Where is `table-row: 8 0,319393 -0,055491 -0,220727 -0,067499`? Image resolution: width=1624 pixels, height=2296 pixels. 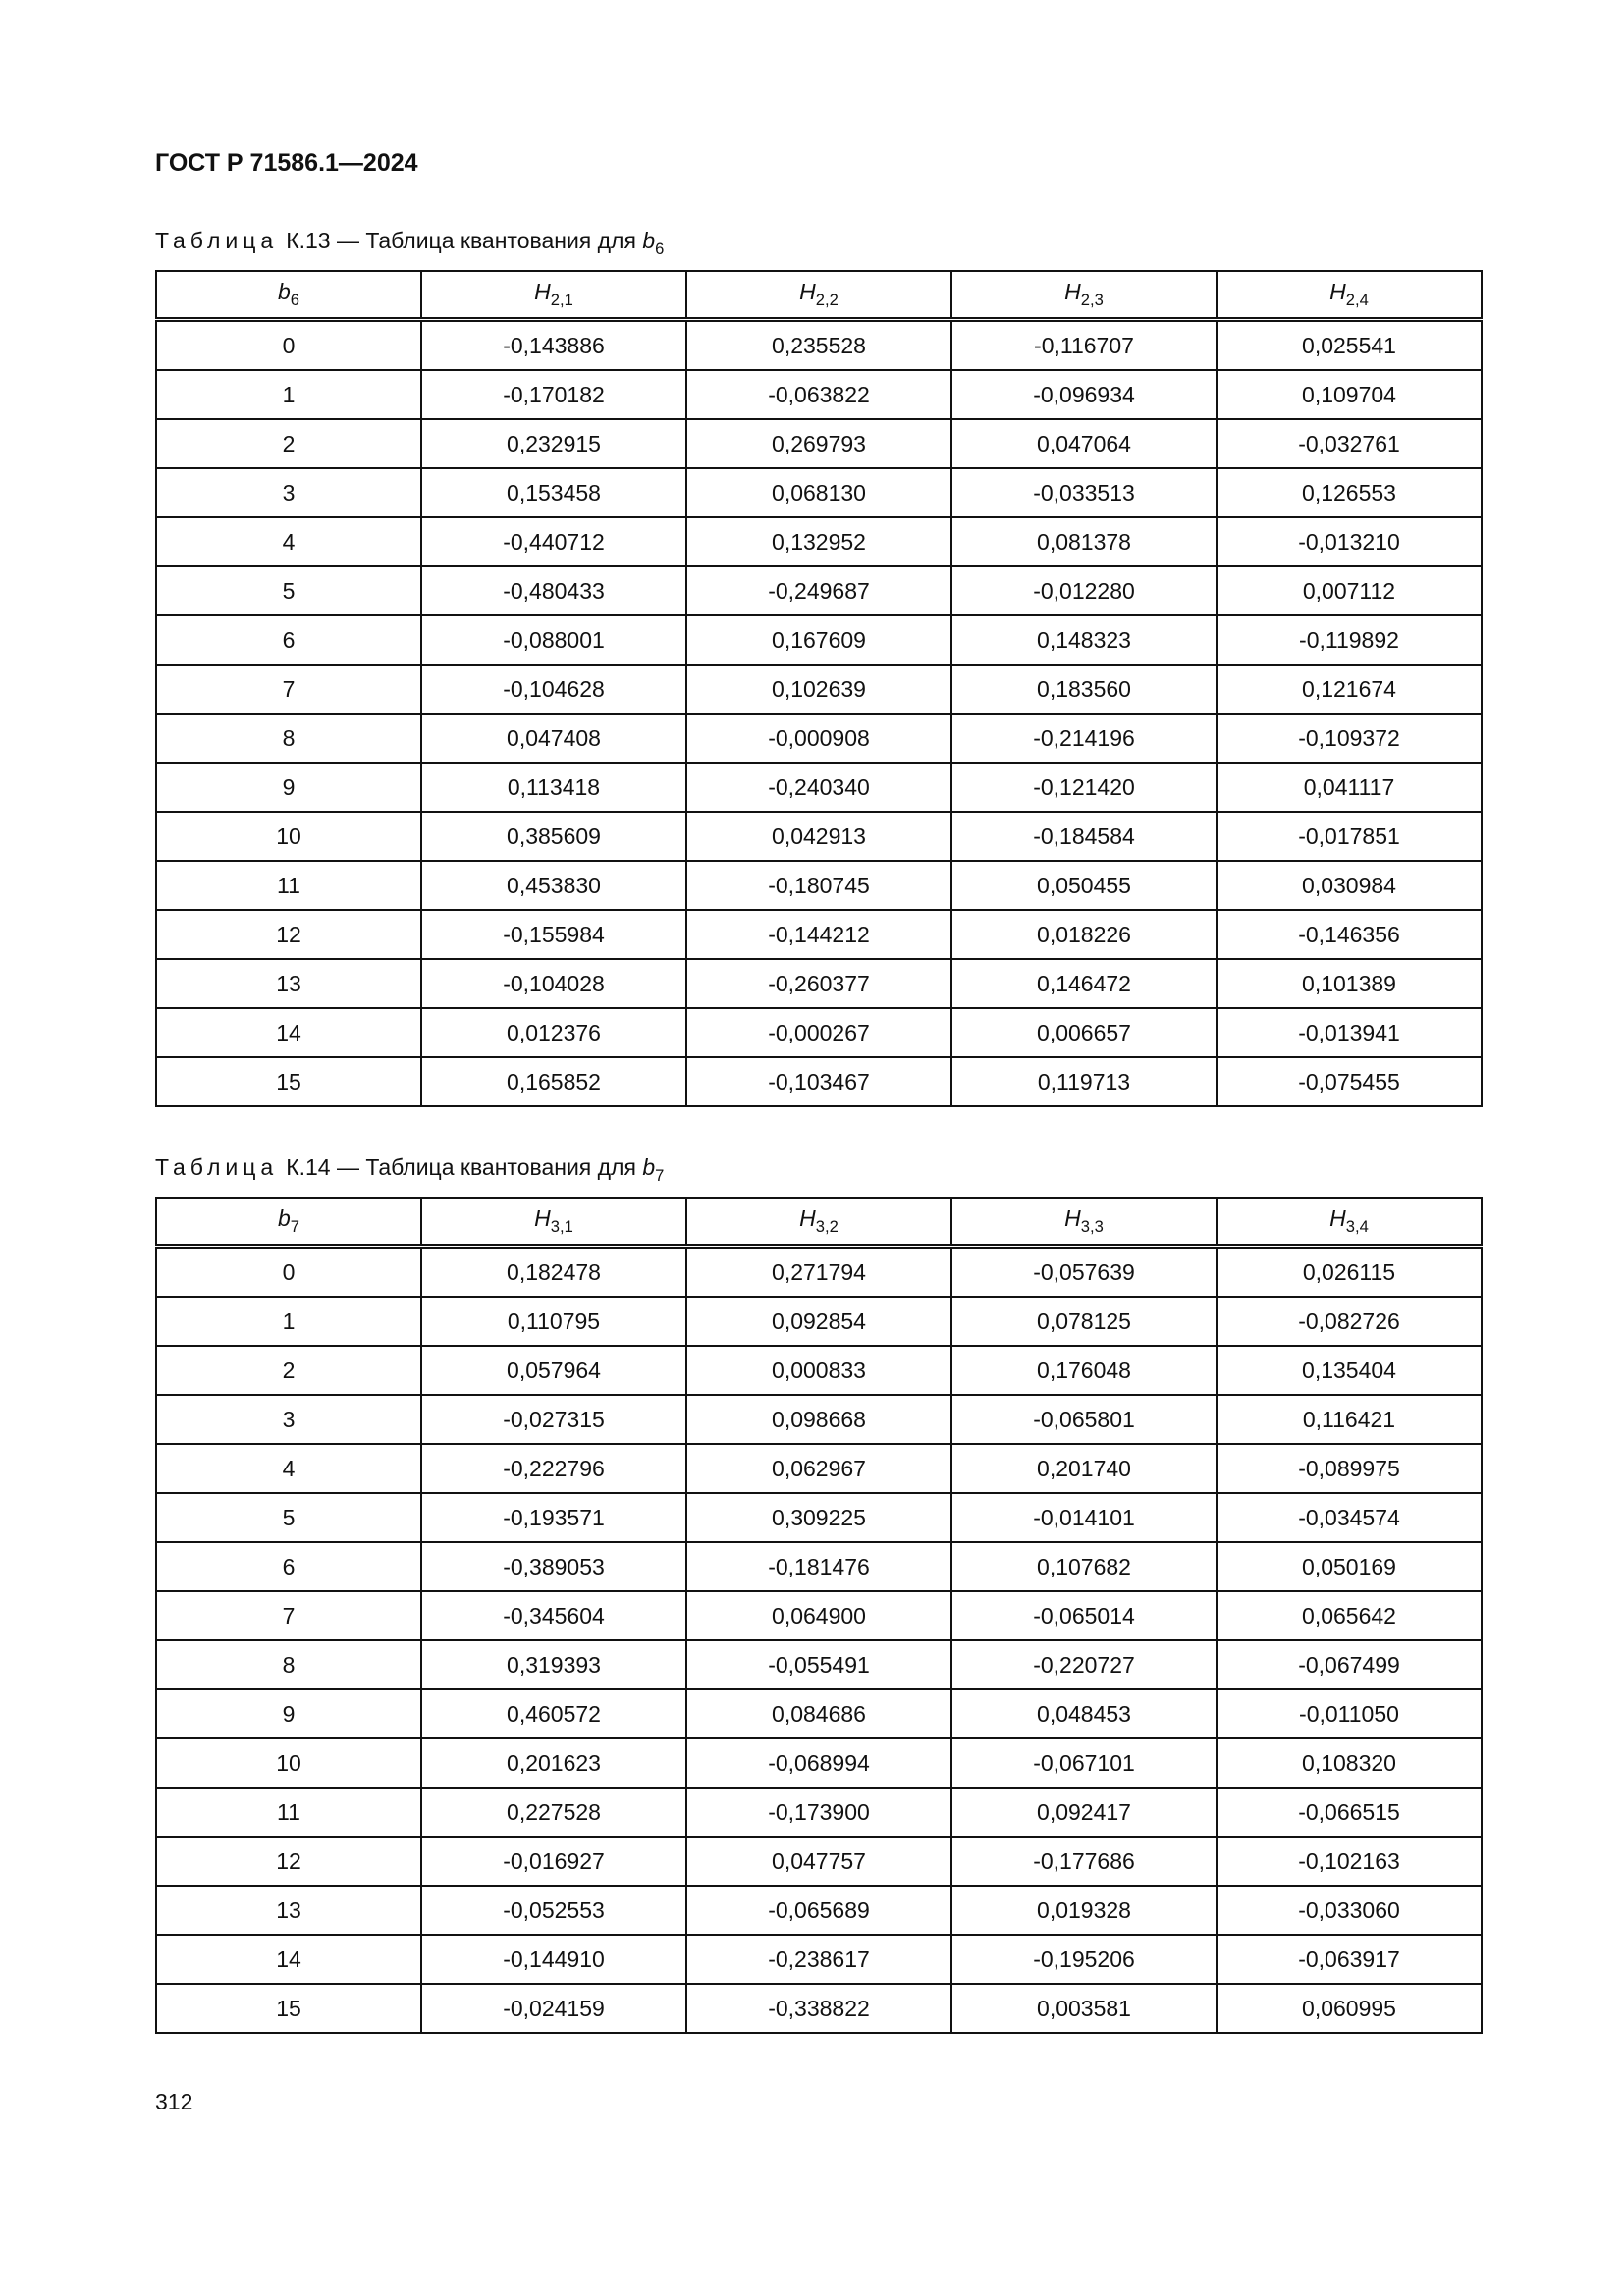 table-row: 8 0,319393 -0,055491 -0,220727 -0,067499 is located at coordinates (819, 1664).